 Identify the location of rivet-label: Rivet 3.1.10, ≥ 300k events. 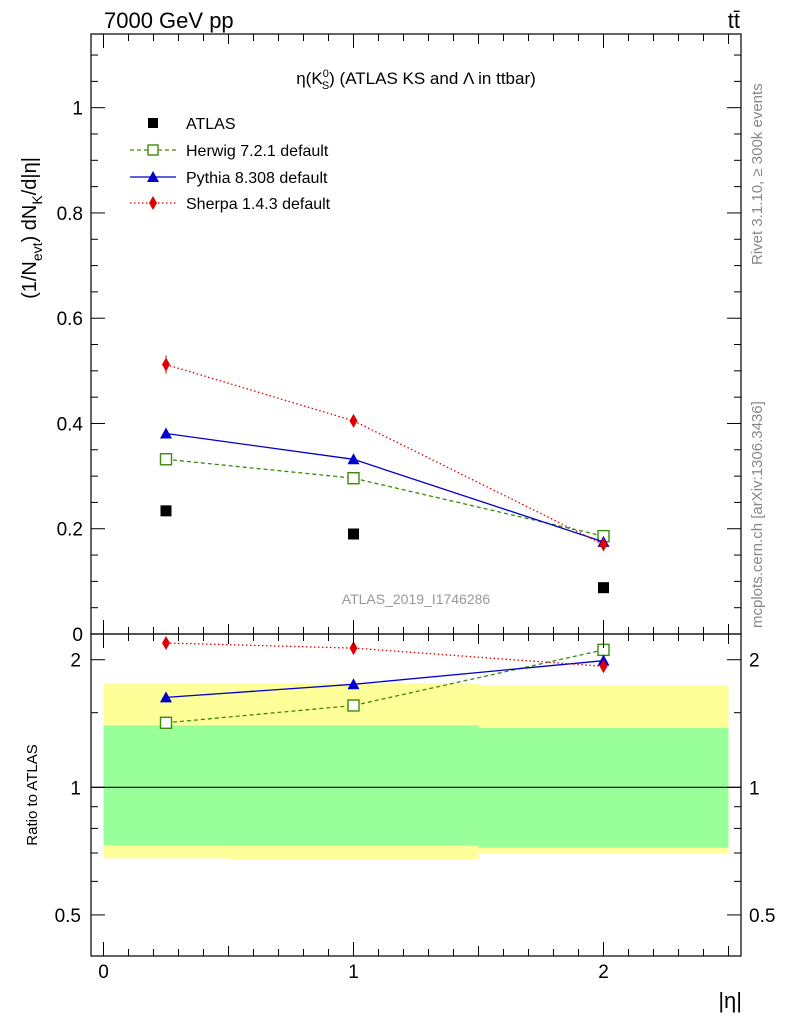
(757, 174).